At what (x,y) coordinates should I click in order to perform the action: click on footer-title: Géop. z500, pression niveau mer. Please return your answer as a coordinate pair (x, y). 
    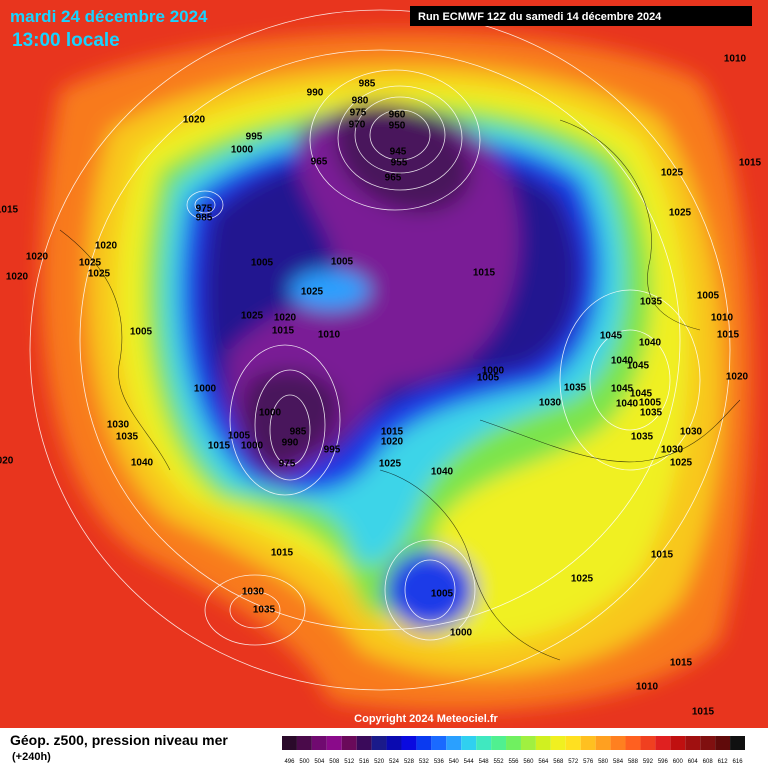
    Looking at the image, I should click on (119, 740).